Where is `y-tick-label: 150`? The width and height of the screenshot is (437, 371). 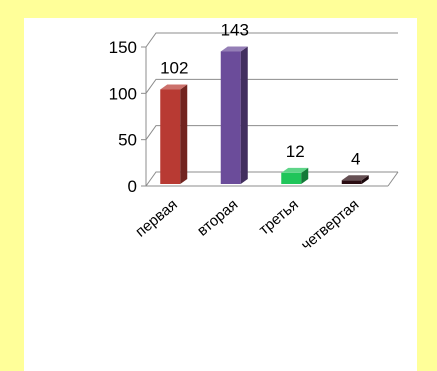
y-tick-label: 150 is located at coordinates (123, 47).